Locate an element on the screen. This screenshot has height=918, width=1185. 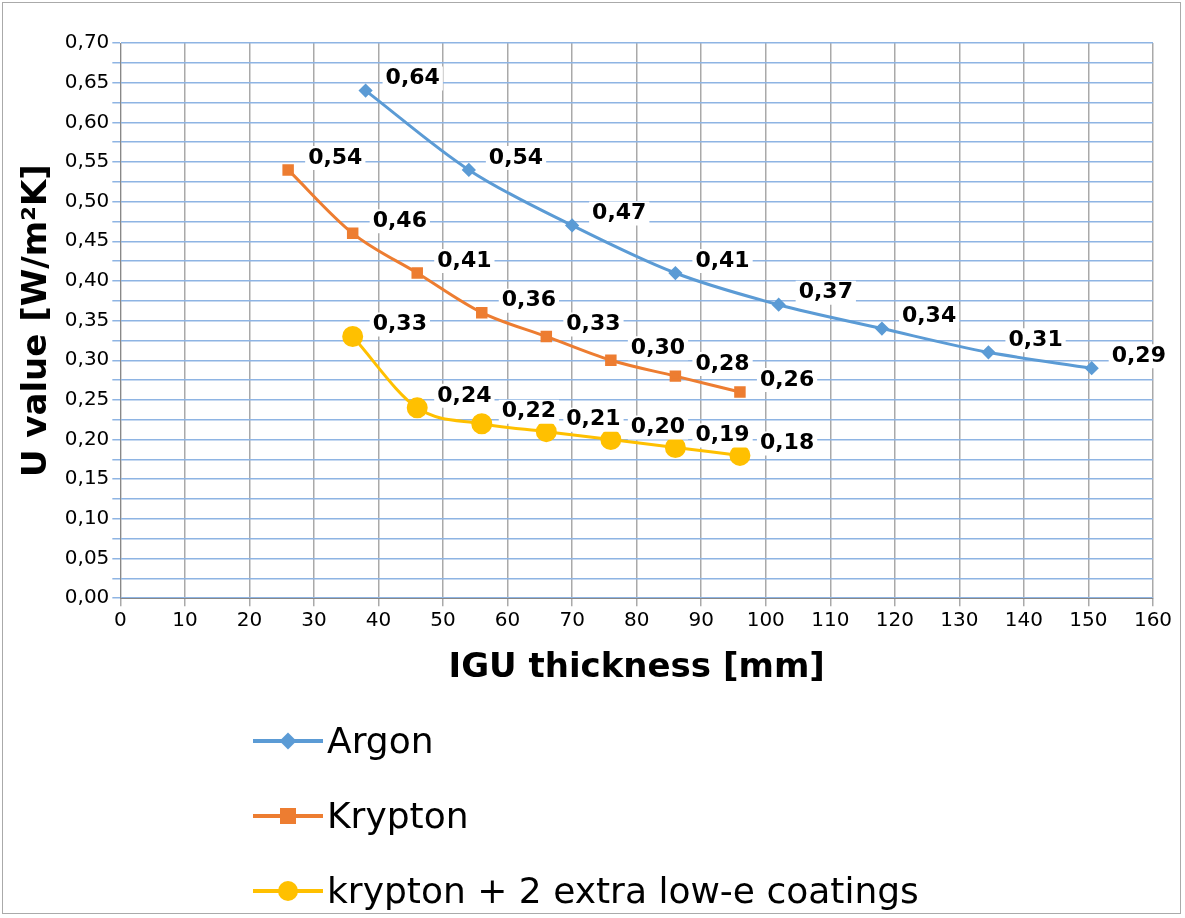
data-label: 0,46 is located at coordinates (399, 220).